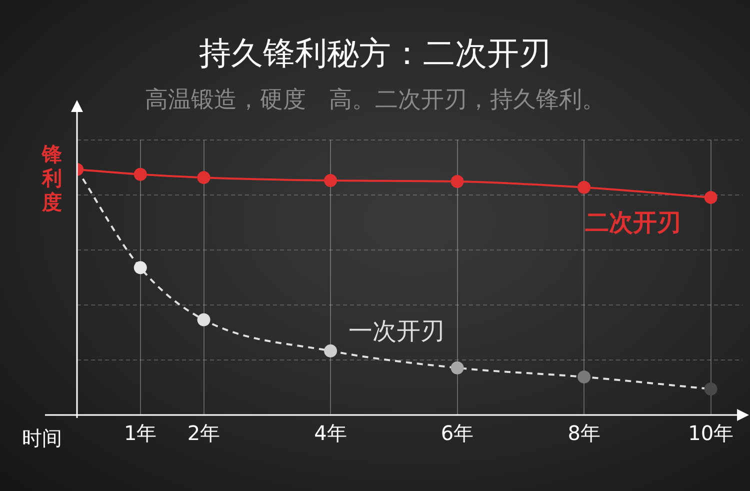 The height and width of the screenshot is (491, 750). What do you see at coordinates (51, 178) in the screenshot?
I see `y-axis-title: 锋利度` at bounding box center [51, 178].